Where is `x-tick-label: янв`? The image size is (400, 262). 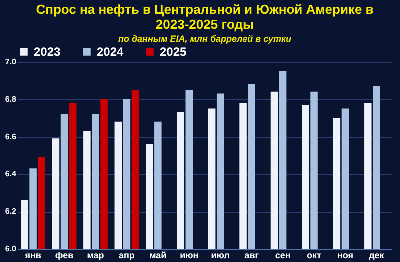
x-tick-label: янв is located at coordinates (33, 255).